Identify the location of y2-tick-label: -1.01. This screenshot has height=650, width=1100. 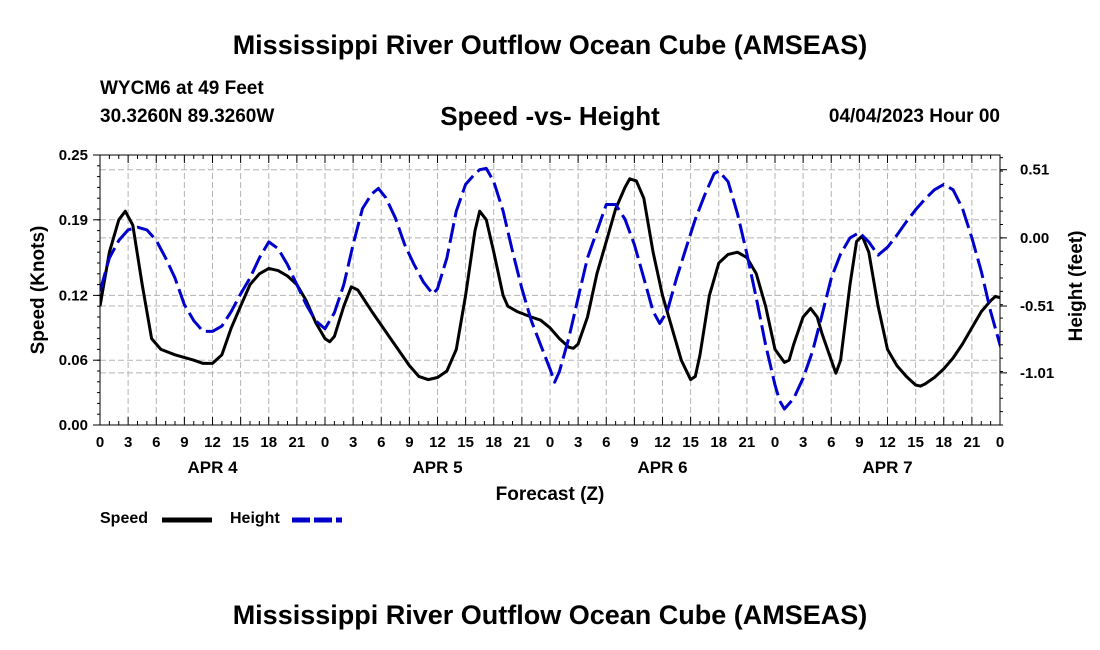
(1037, 373).